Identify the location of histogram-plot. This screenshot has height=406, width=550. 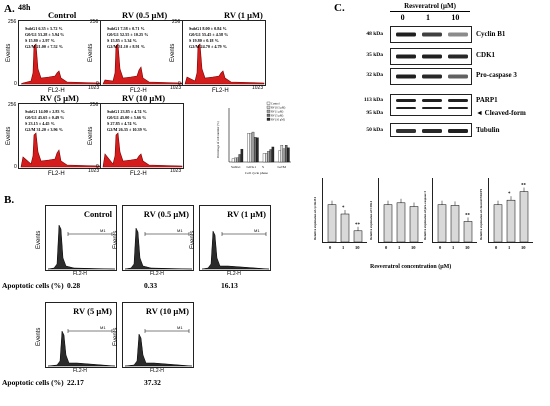
(224, 64).